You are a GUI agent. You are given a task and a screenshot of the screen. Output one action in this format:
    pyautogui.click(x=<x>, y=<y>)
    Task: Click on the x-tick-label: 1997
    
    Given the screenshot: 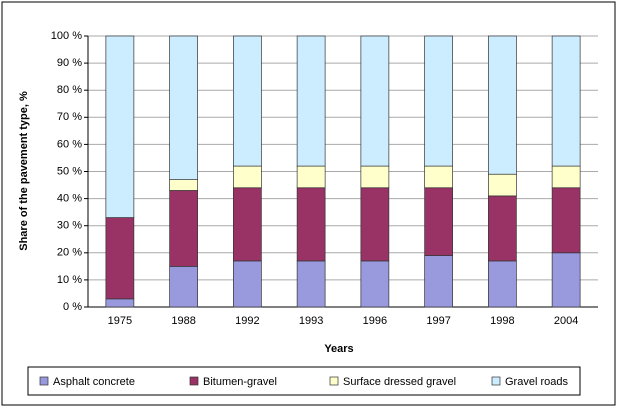 What is the action you would take?
    pyautogui.click(x=438, y=321)
    